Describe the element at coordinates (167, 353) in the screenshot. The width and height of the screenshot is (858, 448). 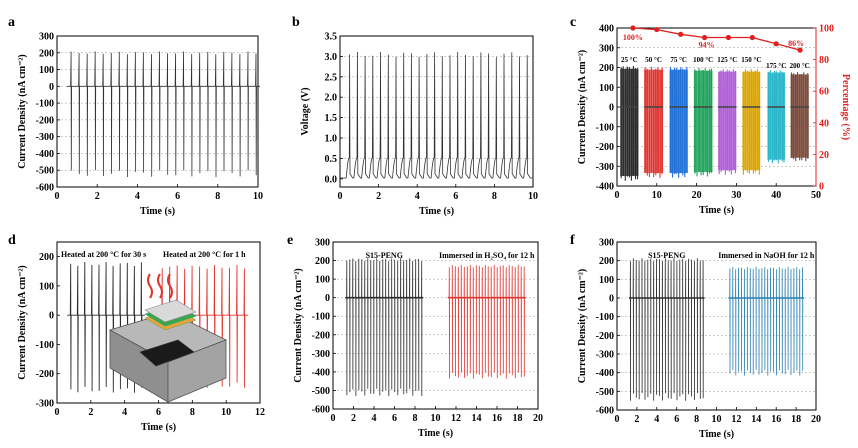
I see `plate-display` at that location.